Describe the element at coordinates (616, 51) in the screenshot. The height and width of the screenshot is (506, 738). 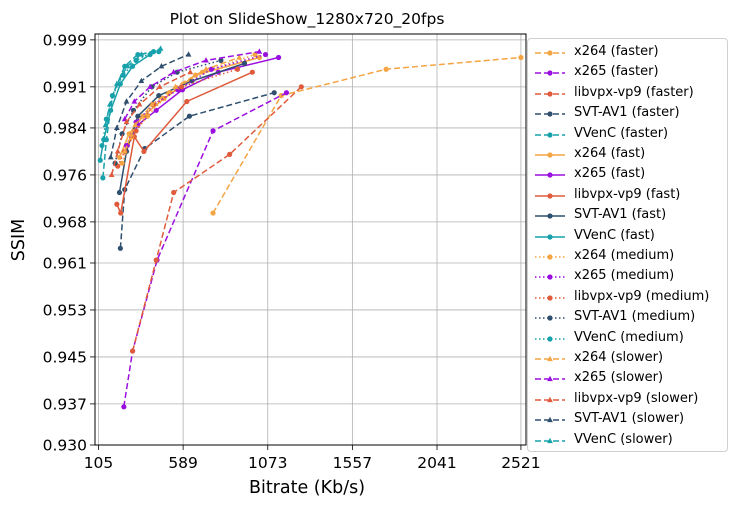
I see `legend-label: x264 (faster)` at that location.